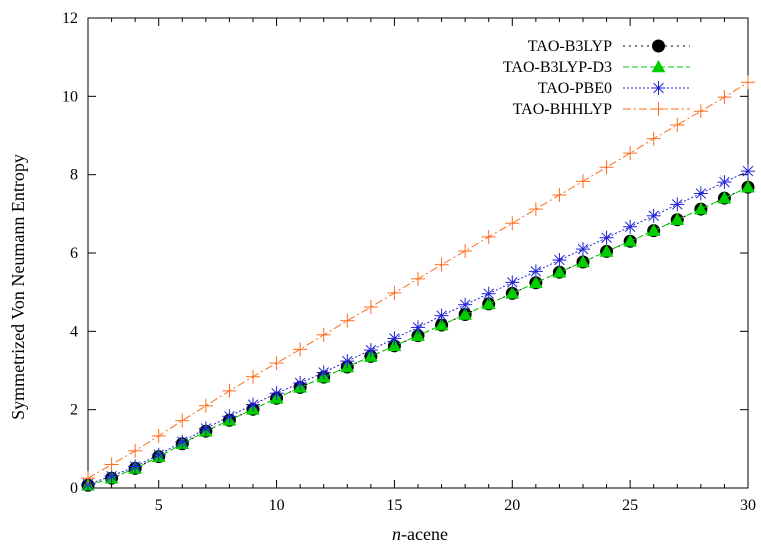  Describe the element at coordinates (70, 96) in the screenshot. I see `y-tick-label: 10` at that location.